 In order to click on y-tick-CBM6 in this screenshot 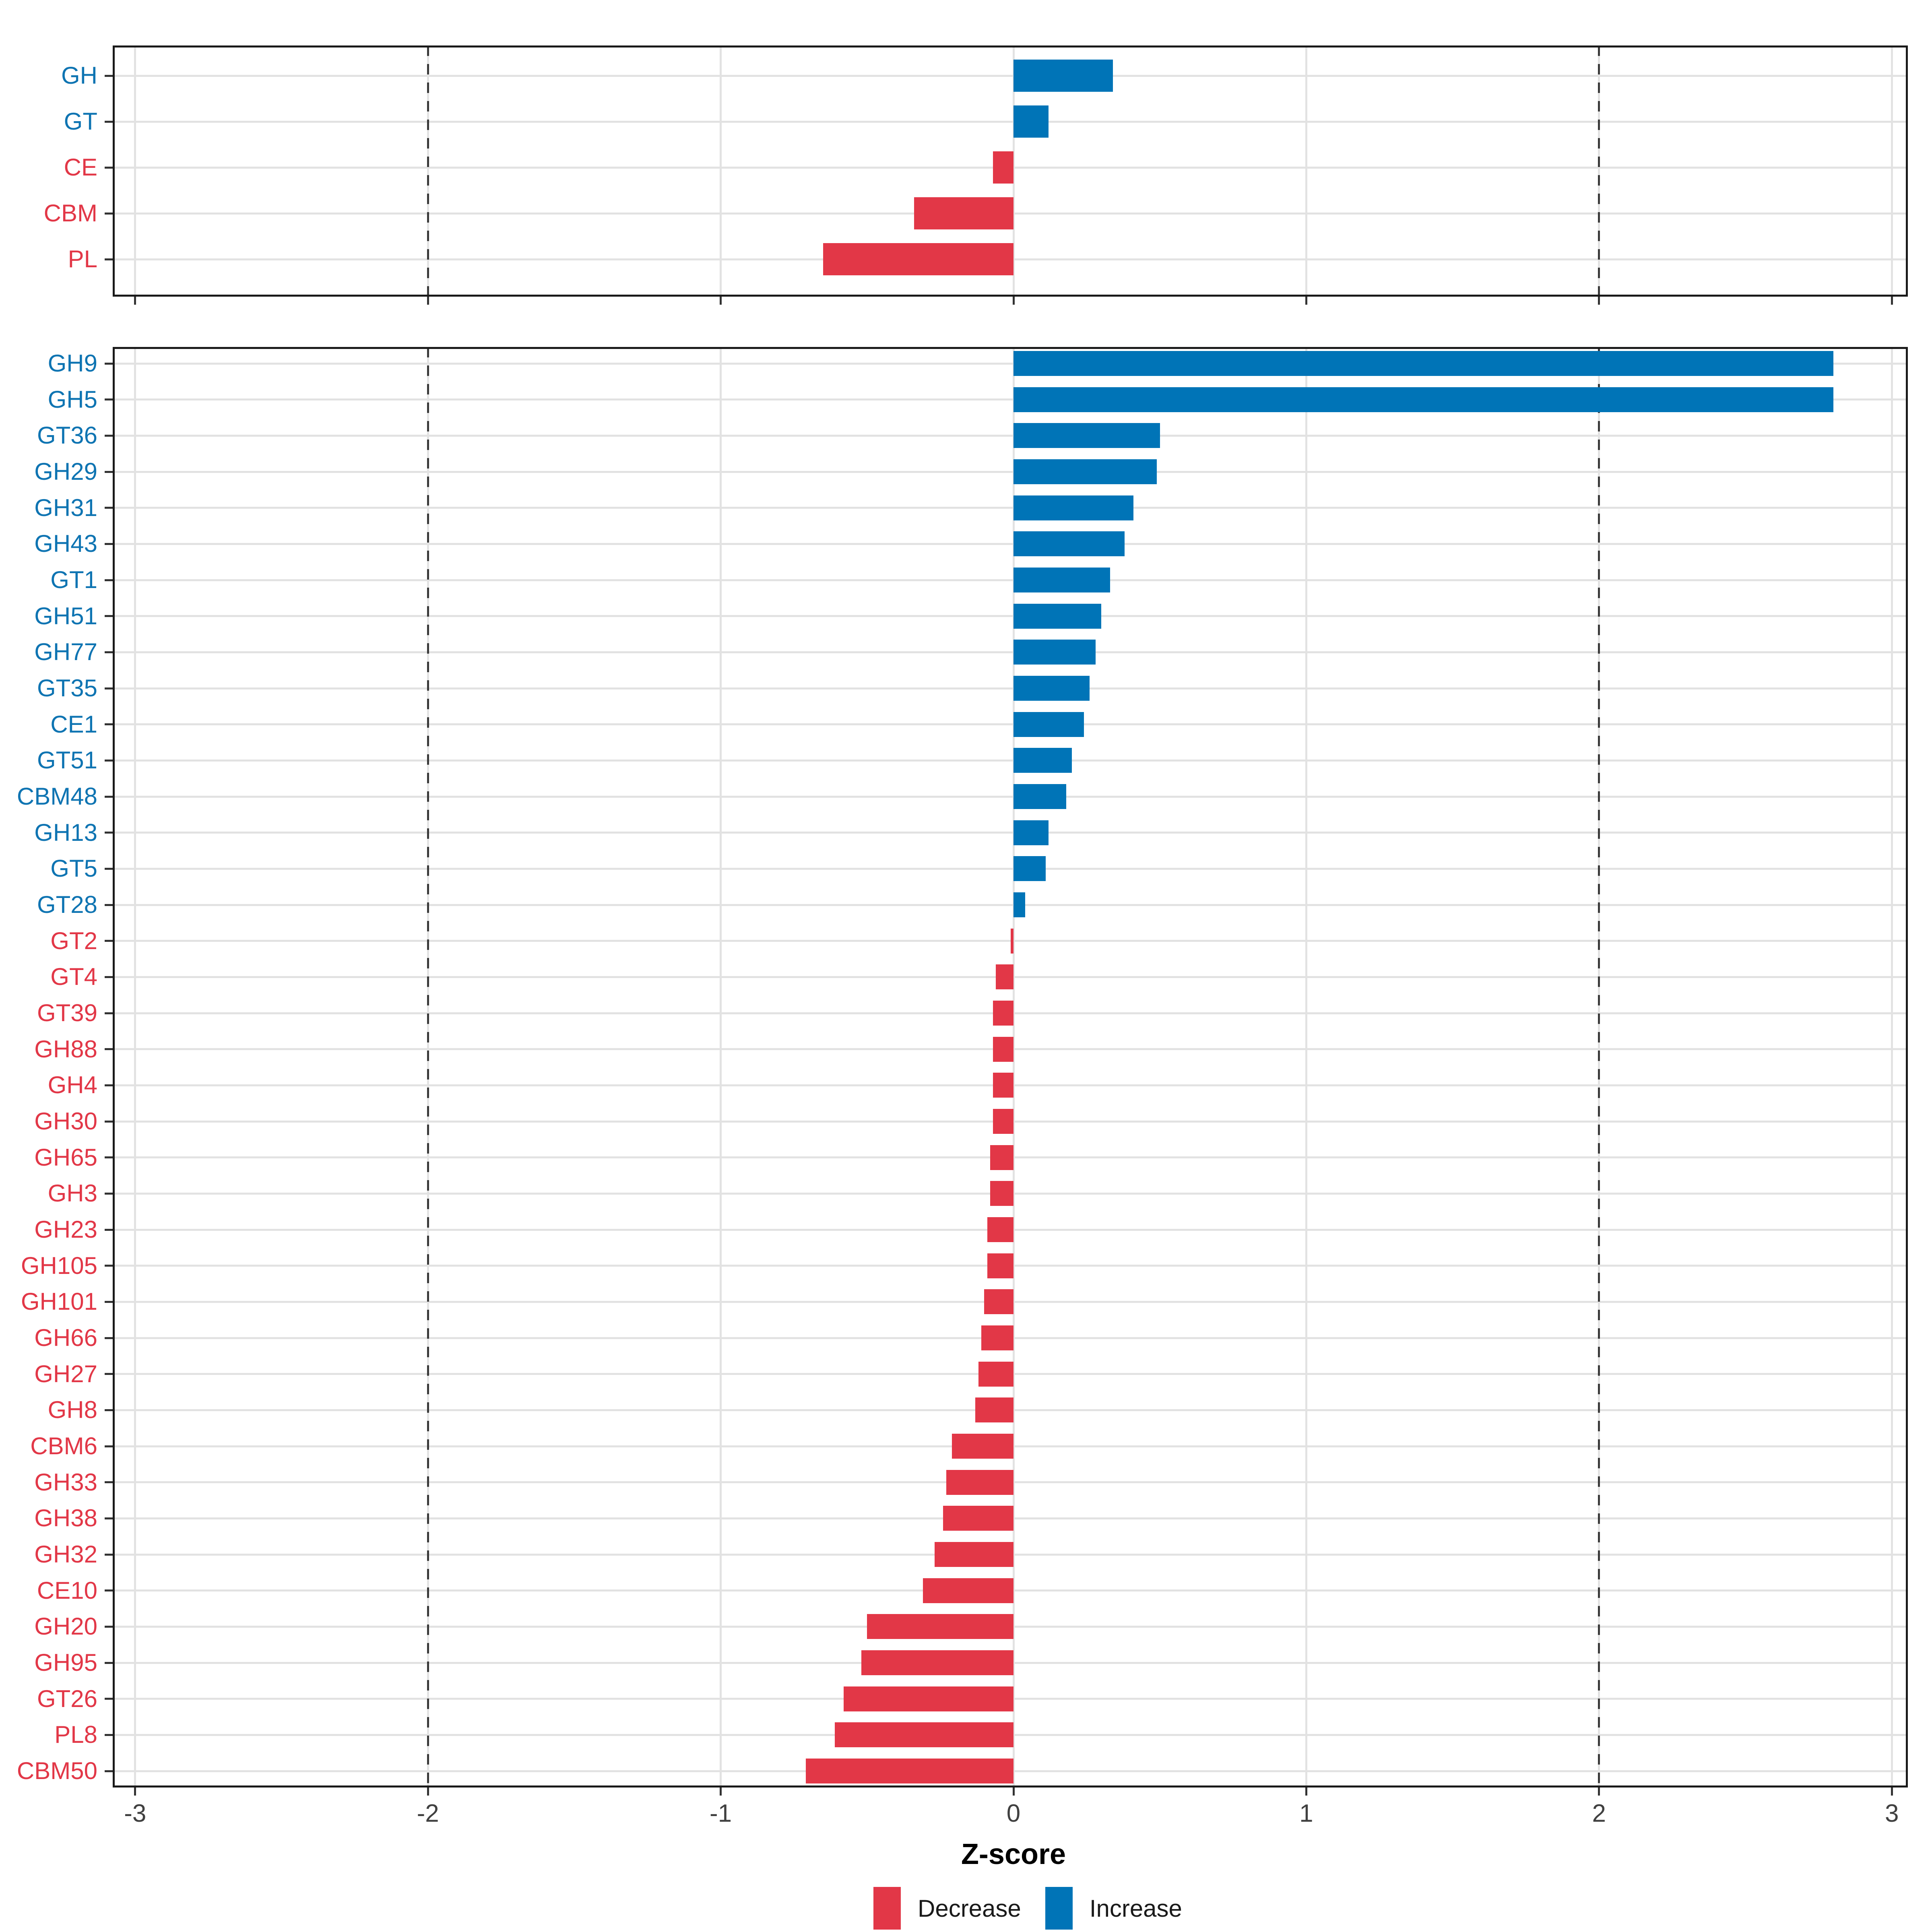, I will do `click(109, 1446)`.